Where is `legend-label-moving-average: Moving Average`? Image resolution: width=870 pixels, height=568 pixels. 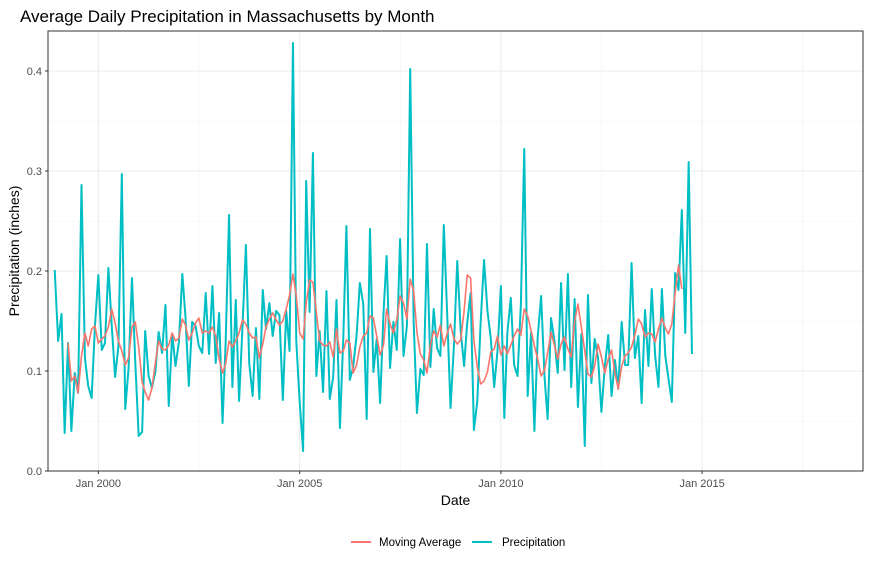 legend-label-moving-average: Moving Average is located at coordinates (420, 543).